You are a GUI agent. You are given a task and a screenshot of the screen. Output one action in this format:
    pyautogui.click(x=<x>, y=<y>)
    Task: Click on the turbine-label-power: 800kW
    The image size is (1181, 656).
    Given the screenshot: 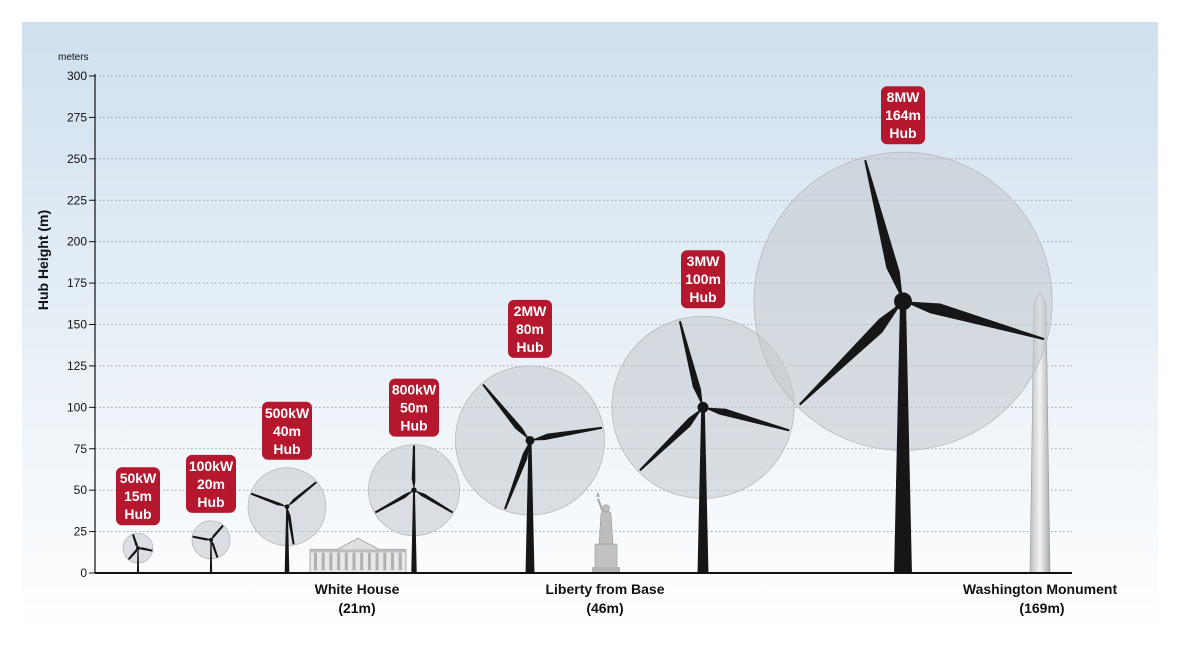 What is the action you would take?
    pyautogui.click(x=414, y=390)
    